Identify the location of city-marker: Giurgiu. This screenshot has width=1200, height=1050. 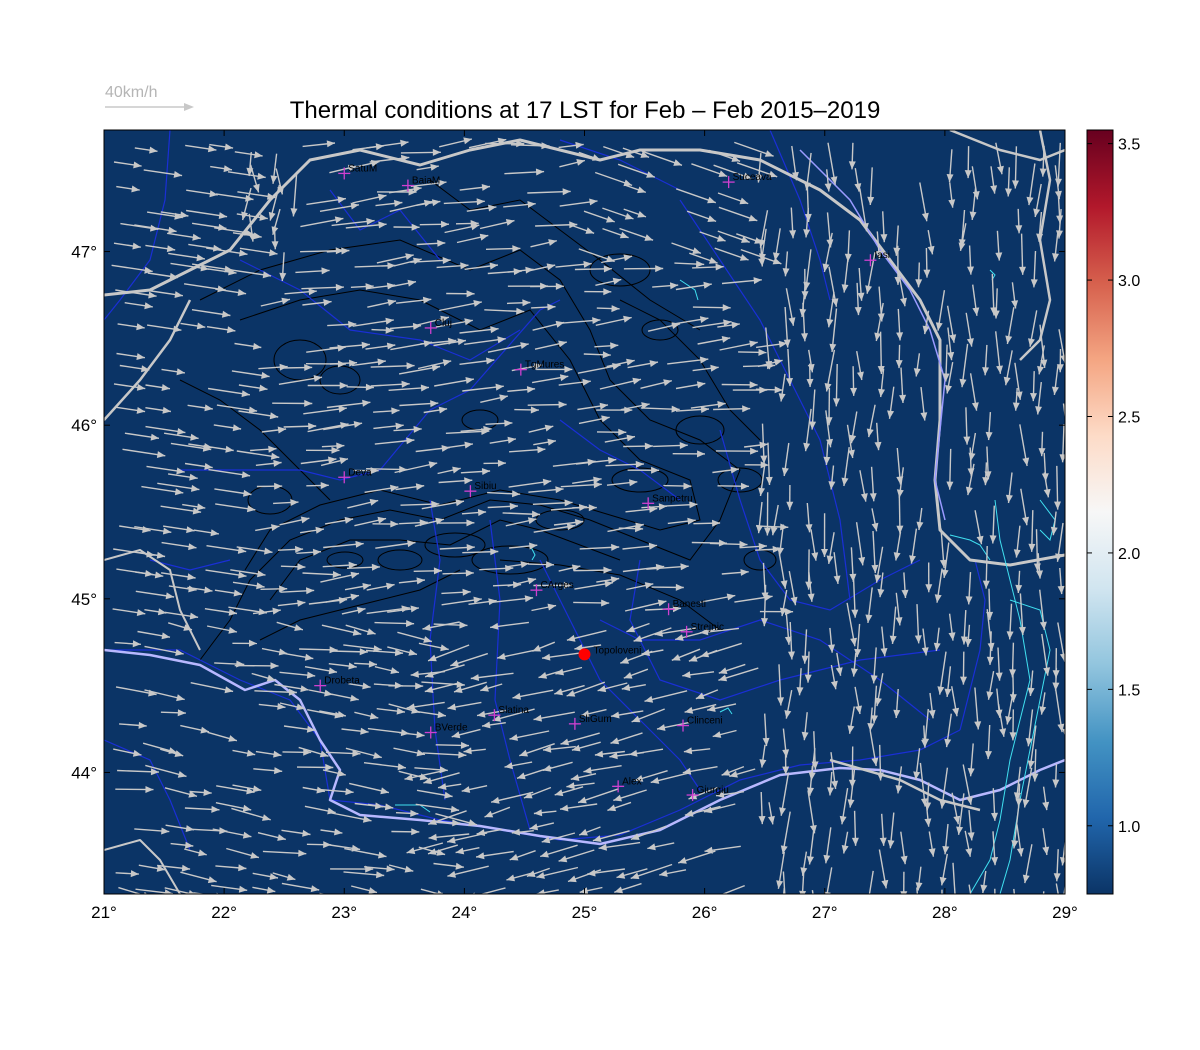
(707, 793).